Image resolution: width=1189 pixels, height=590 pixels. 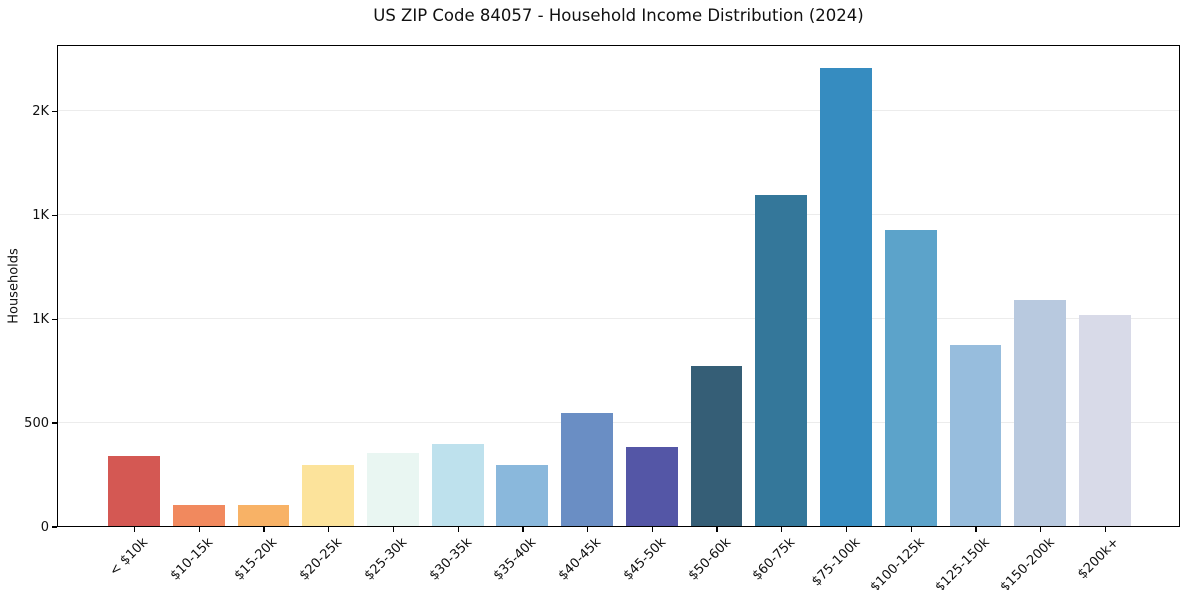 I want to click on x-tick-label: $100-125k, so click(x=897, y=562).